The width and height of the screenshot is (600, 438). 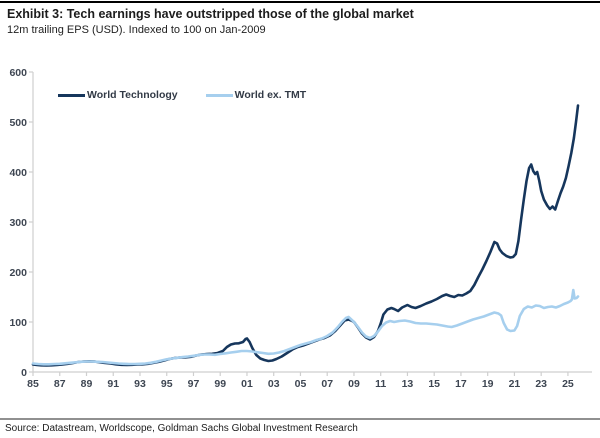 I want to click on x-axis-tick-label: 17, so click(x=461, y=384).